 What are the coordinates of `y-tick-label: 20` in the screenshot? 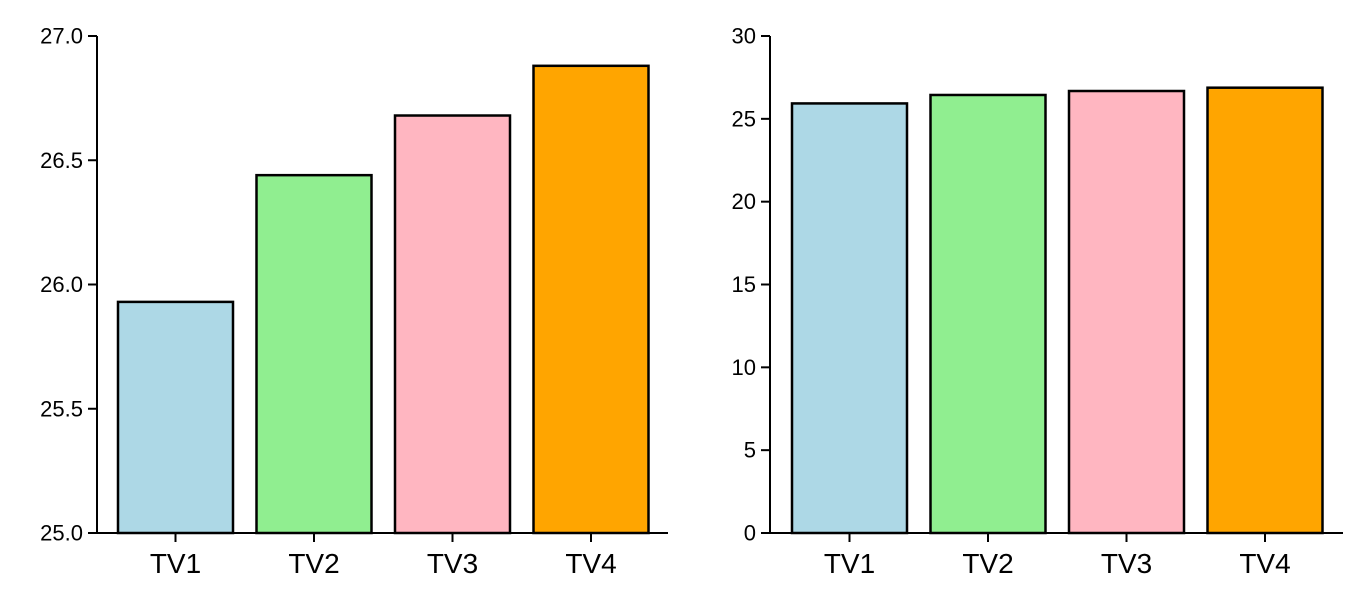 It's located at (744, 201).